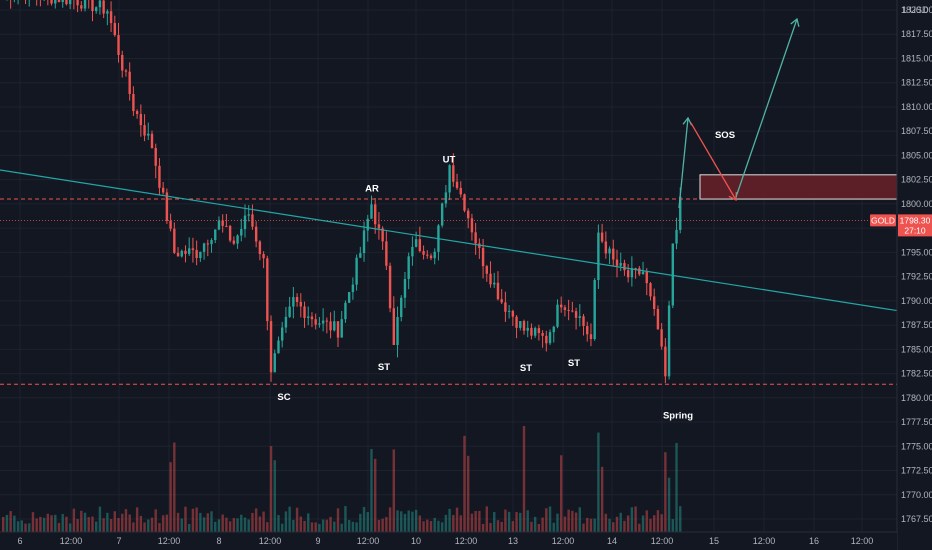 This screenshot has width=932, height=550. What do you see at coordinates (916, 58) in the screenshot?
I see `price-tick: 1815.00` at bounding box center [916, 58].